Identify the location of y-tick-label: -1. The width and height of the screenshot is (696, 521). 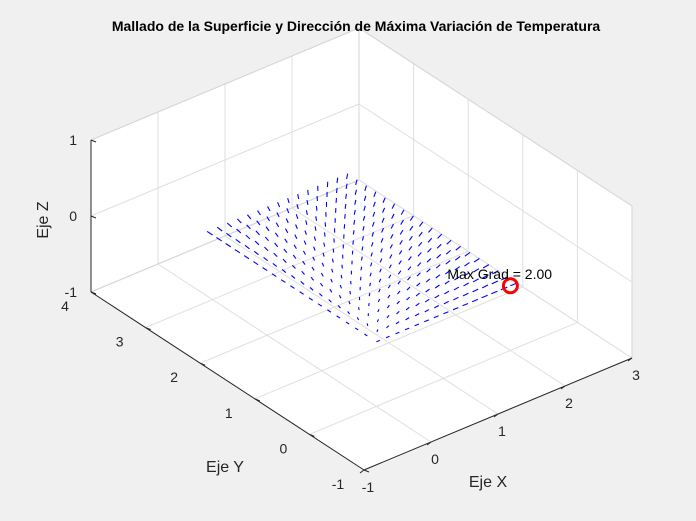
(338, 484).